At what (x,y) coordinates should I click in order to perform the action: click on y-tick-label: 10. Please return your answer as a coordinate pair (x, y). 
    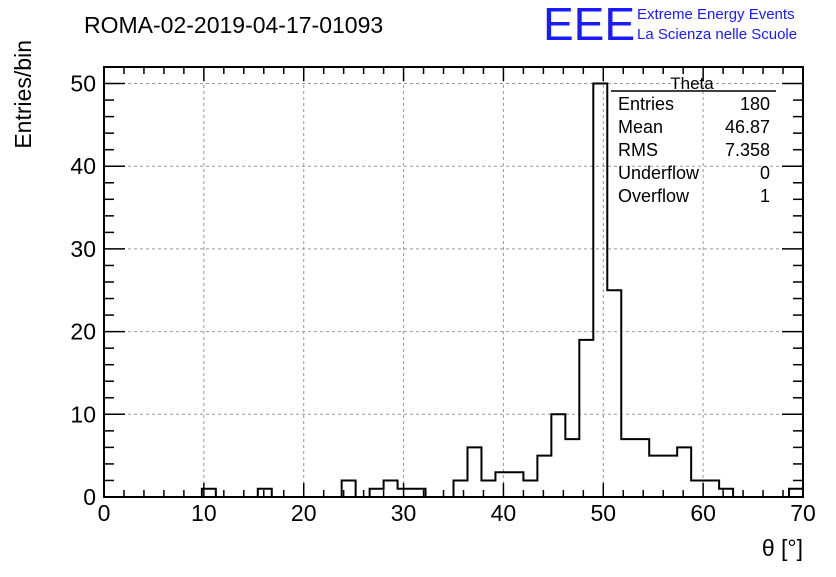
    Looking at the image, I should click on (83, 414).